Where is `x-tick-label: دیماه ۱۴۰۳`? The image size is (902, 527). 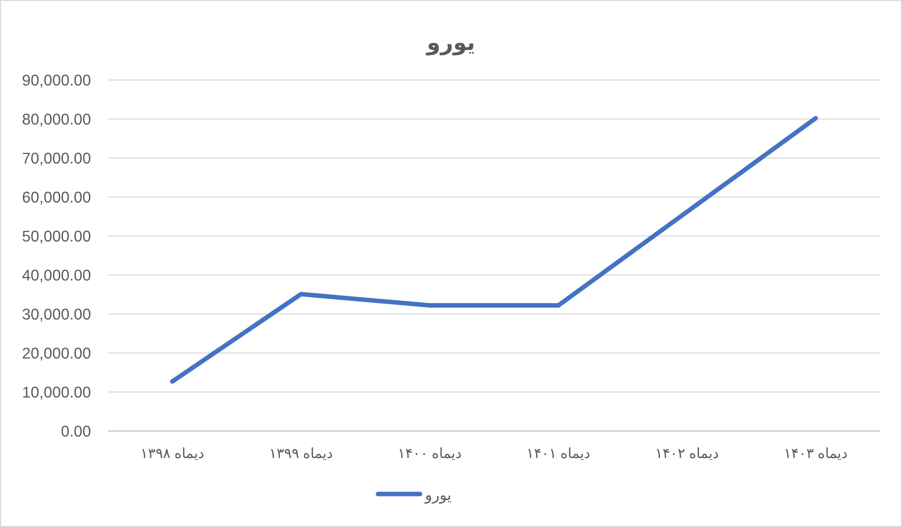
x-tick-label: دیماه ۱۴۰۳ is located at coordinates (816, 453).